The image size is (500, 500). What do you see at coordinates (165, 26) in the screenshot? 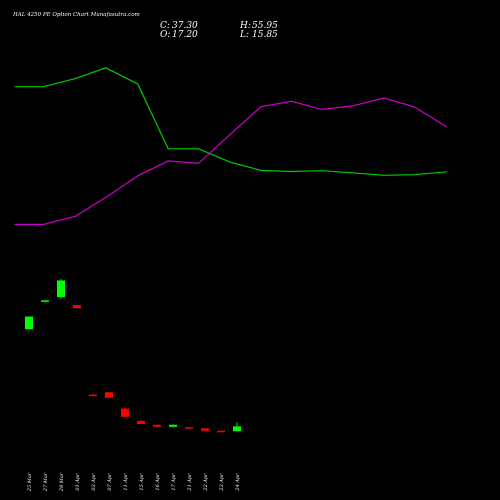
I see `close-label: C:` at bounding box center [165, 26].